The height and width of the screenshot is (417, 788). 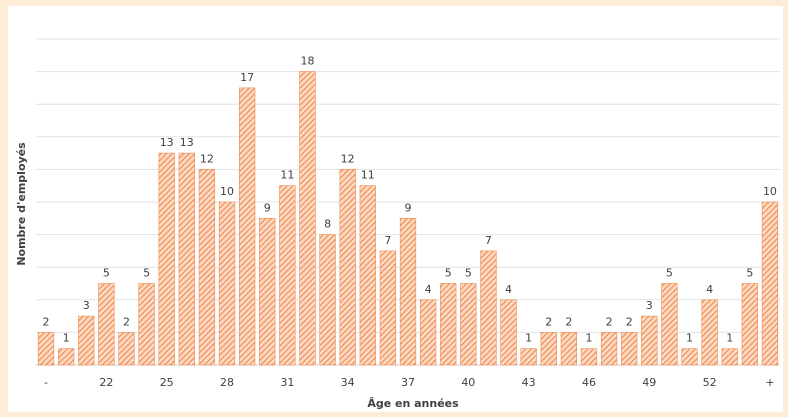 I want to click on x-tick-label: 37, so click(x=408, y=382).